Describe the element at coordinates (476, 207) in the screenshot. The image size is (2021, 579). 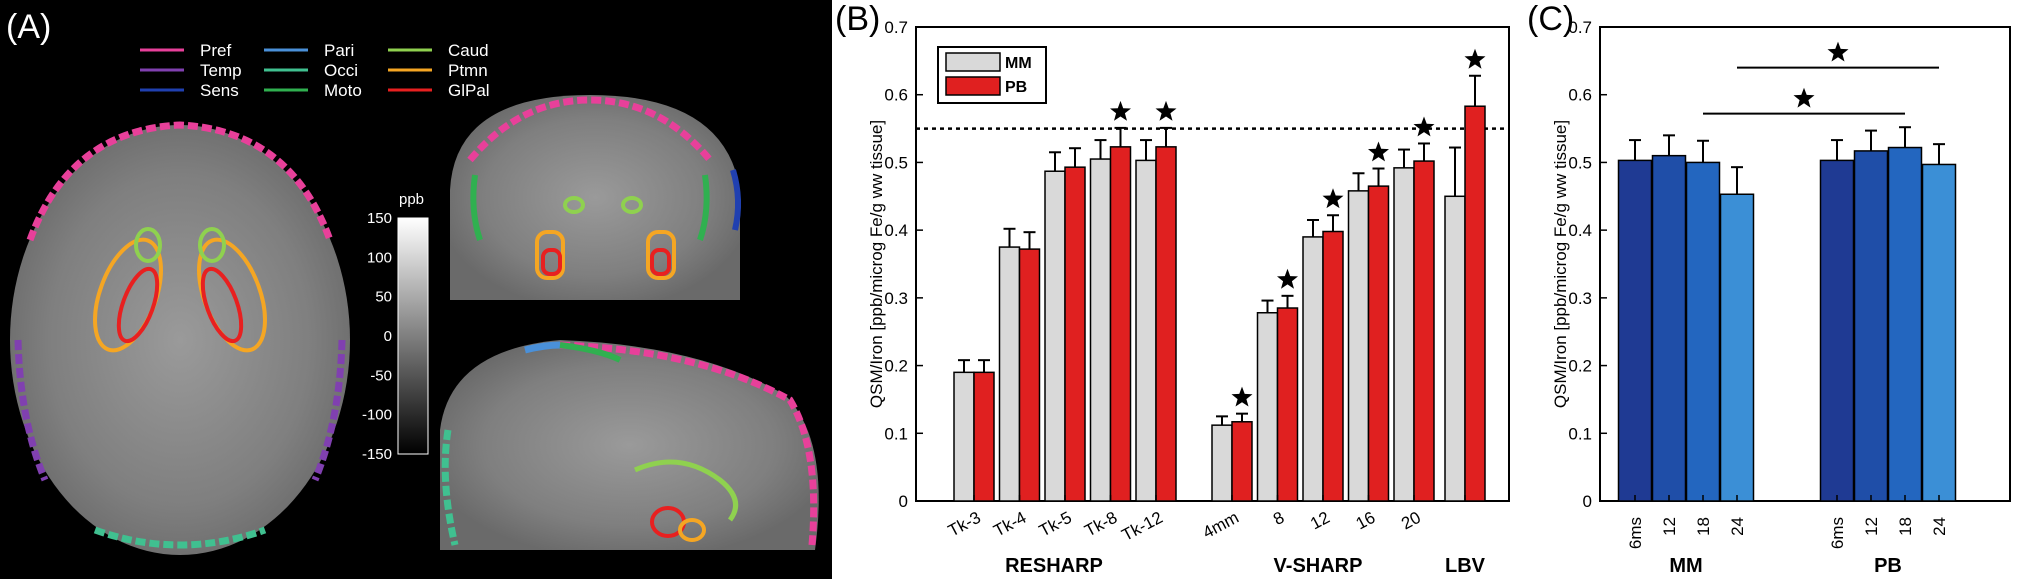
I see `coronal-motor-left` at that location.